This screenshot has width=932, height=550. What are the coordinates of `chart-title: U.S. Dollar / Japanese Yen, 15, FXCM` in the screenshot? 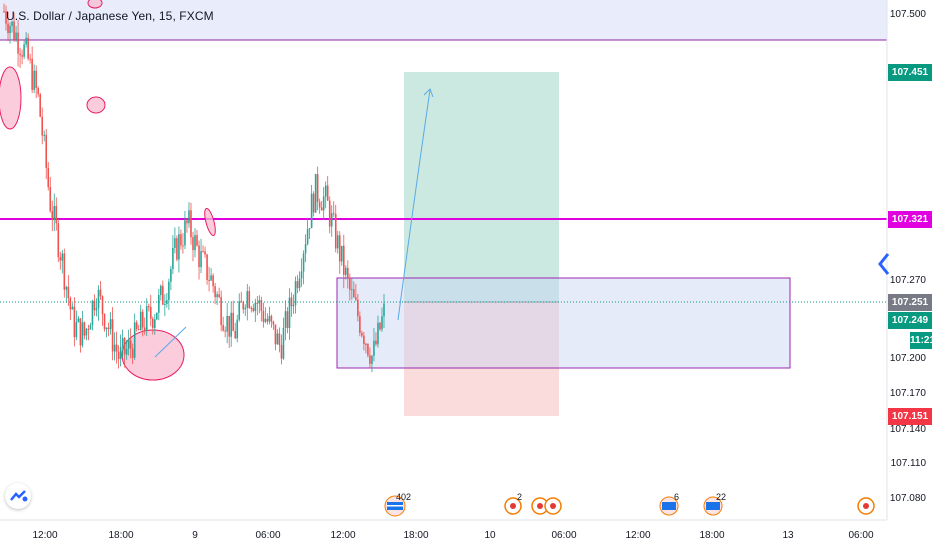 It's located at (110, 16).